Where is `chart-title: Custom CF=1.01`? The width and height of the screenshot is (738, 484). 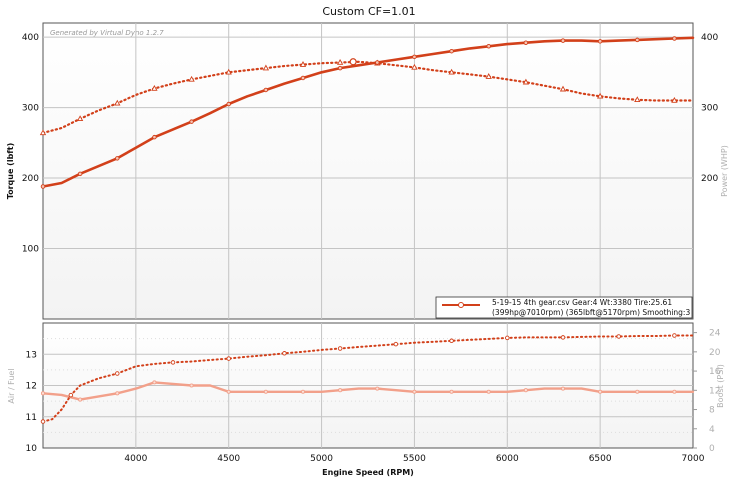 chart-title: Custom CF=1.01 is located at coordinates (368, 11).